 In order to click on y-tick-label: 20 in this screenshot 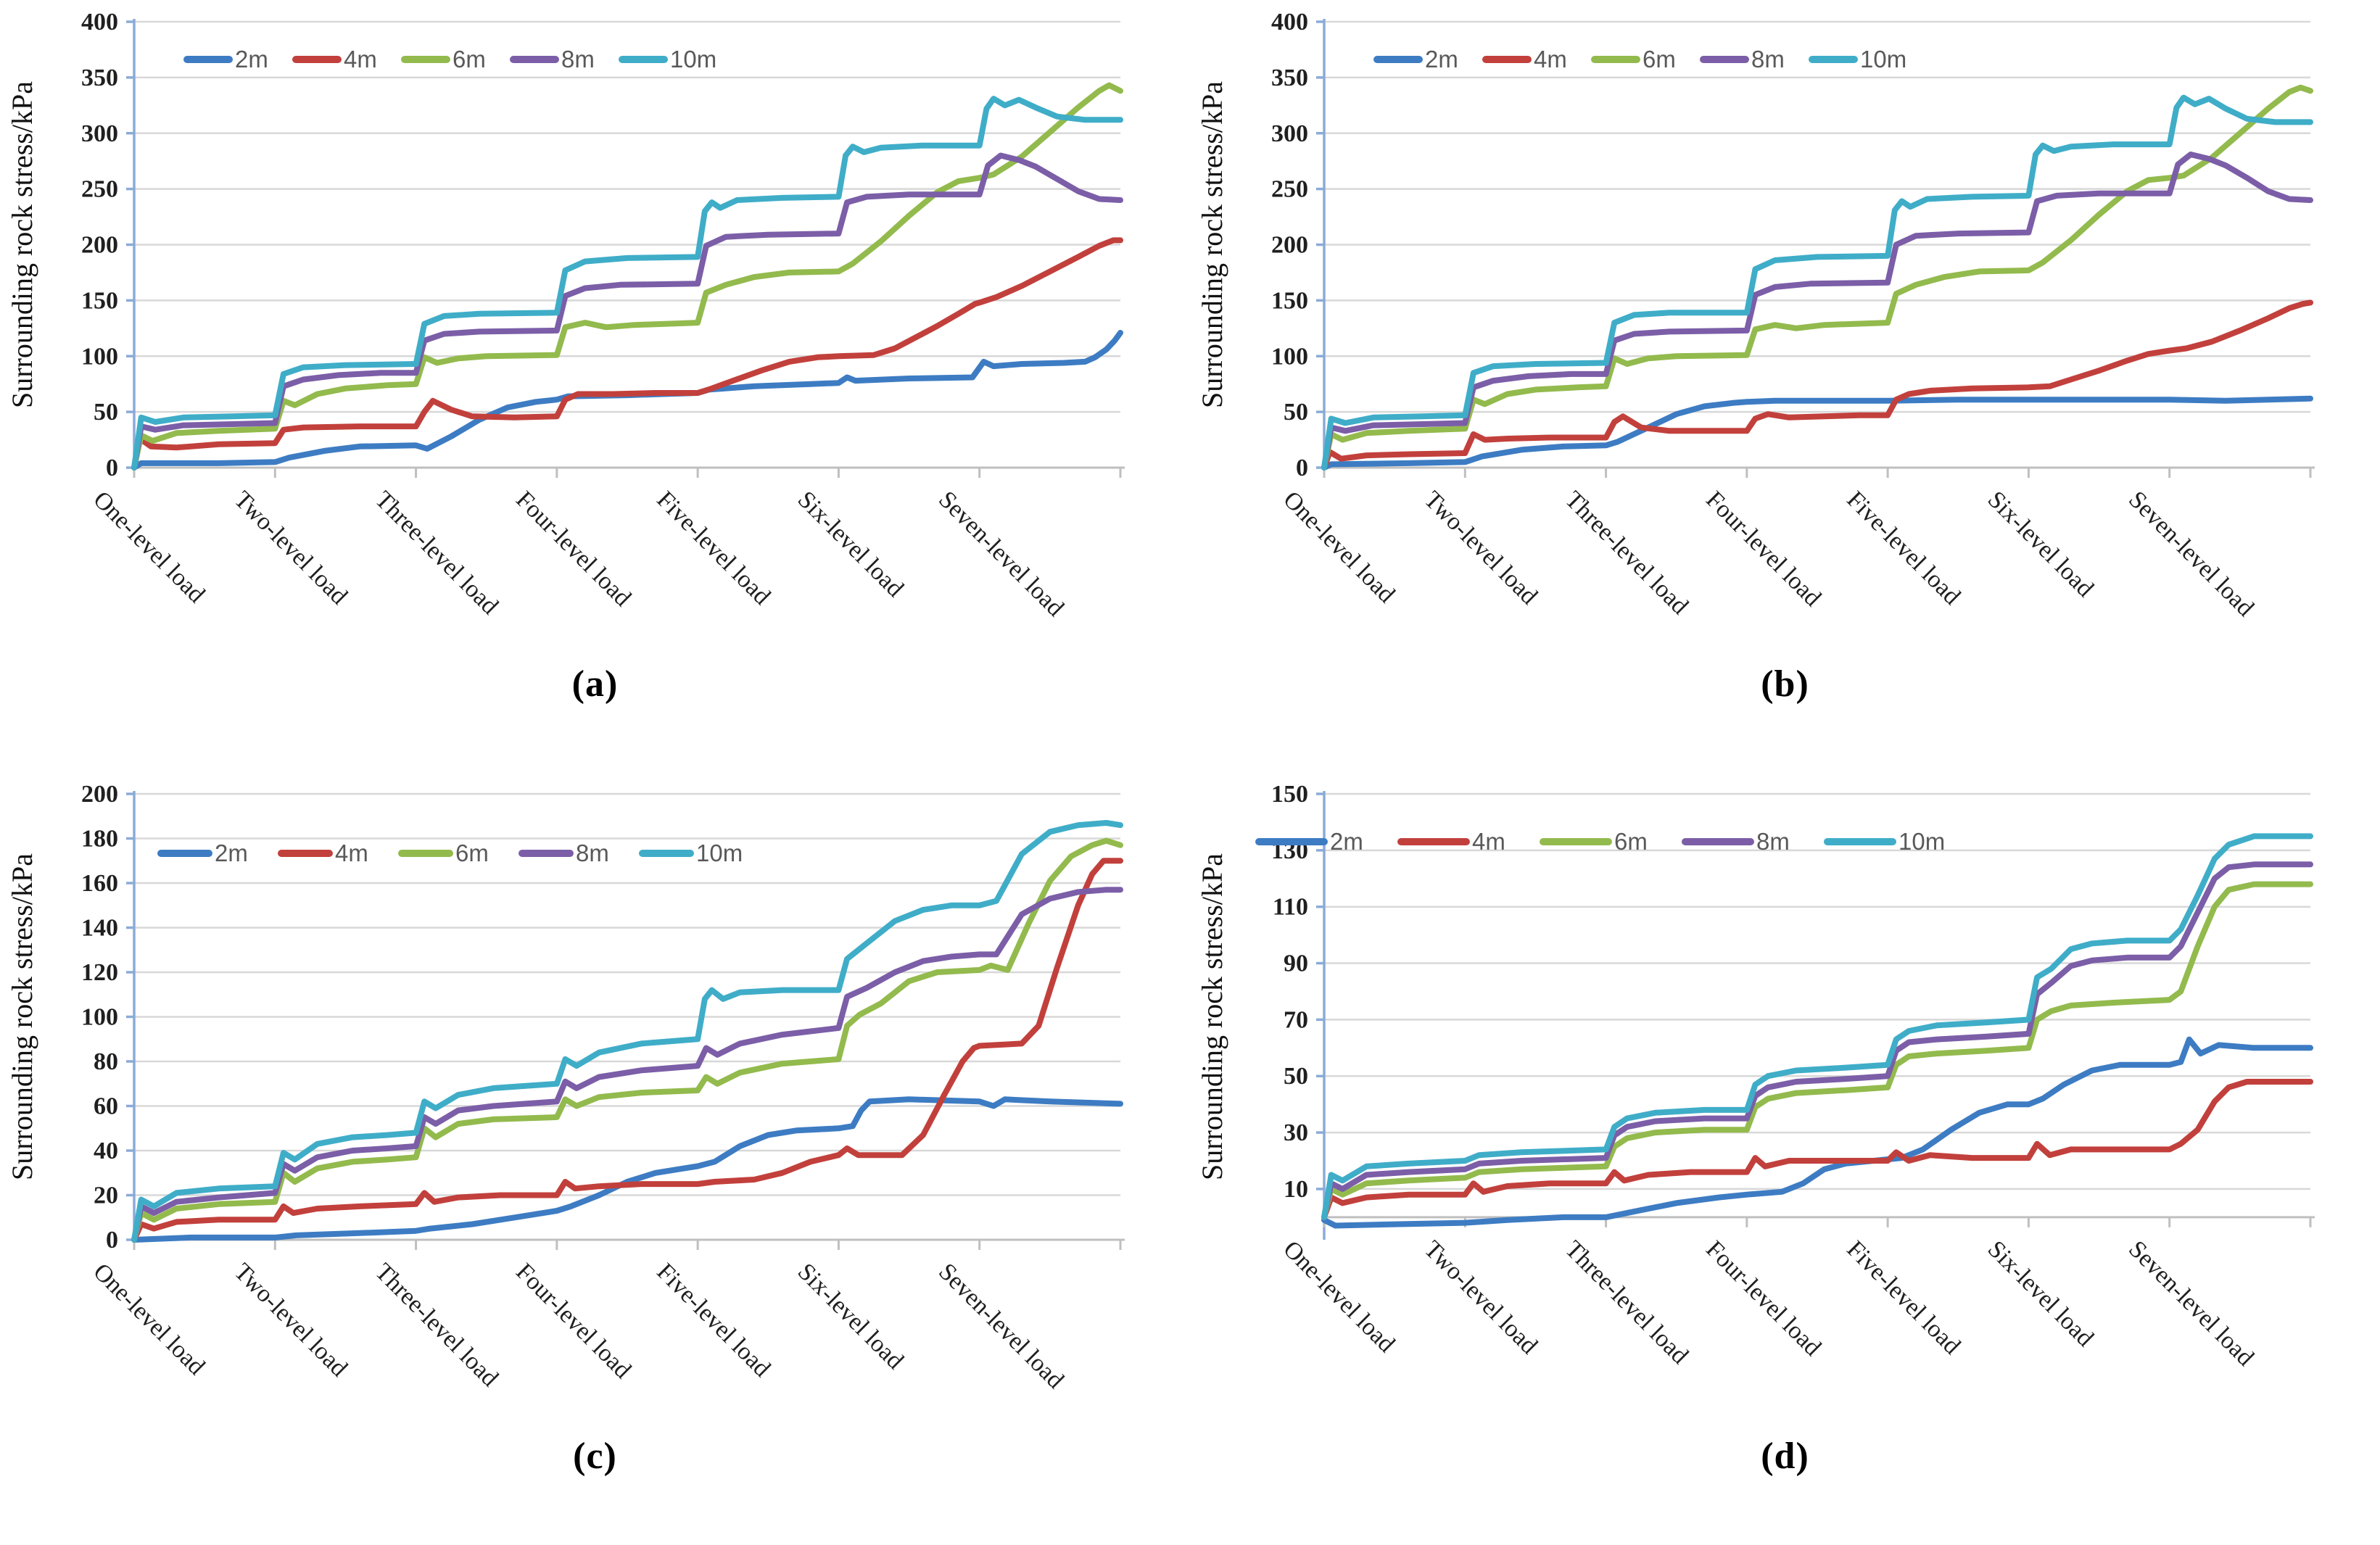, I will do `click(106, 1195)`.